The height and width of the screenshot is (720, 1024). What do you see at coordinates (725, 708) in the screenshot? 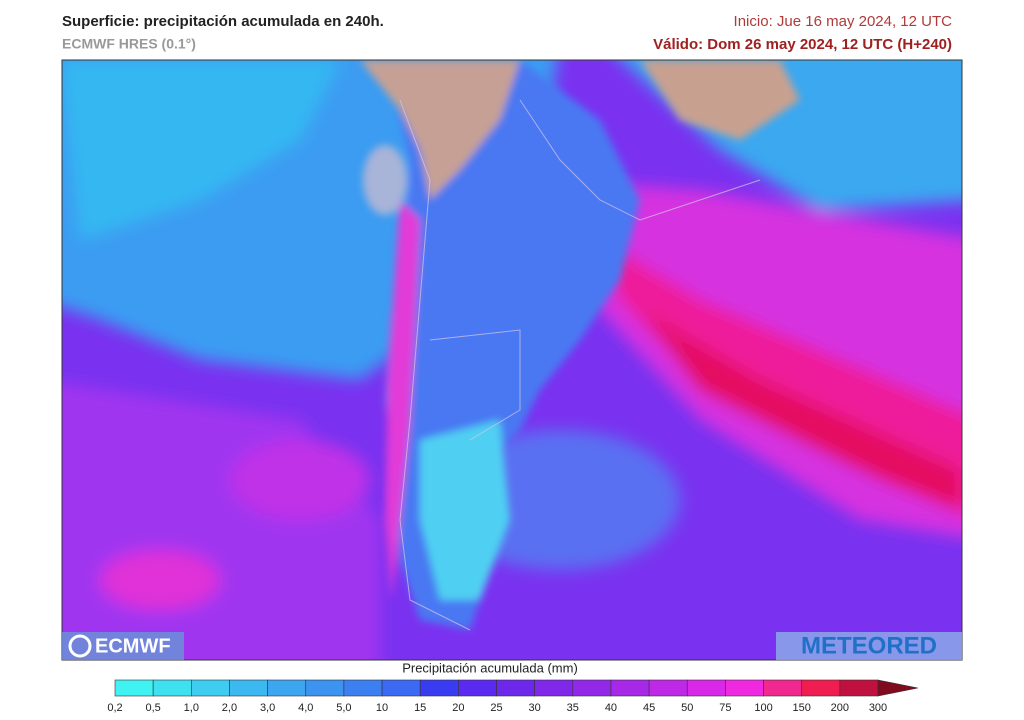
I see `colorbar-label: 75` at bounding box center [725, 708].